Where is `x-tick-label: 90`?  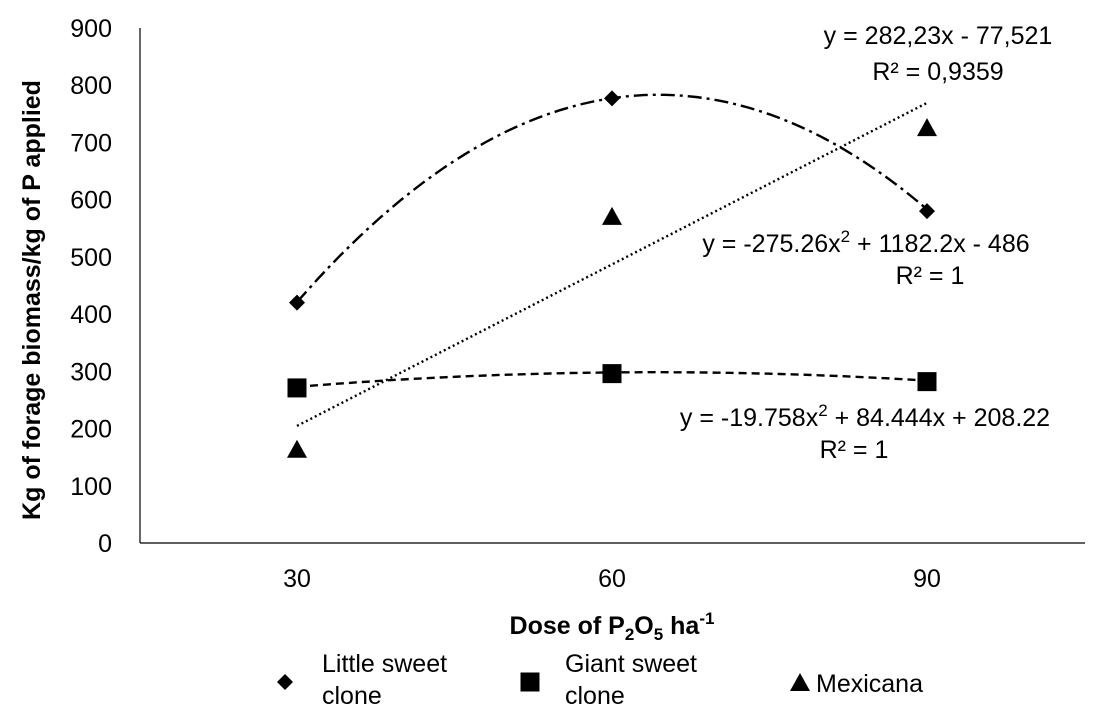
x-tick-label: 90 is located at coordinates (927, 579).